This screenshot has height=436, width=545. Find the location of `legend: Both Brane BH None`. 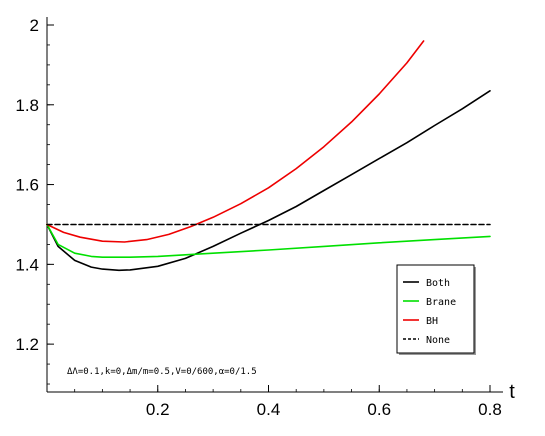

legend: Both Brane BH None is located at coordinates (436, 309).